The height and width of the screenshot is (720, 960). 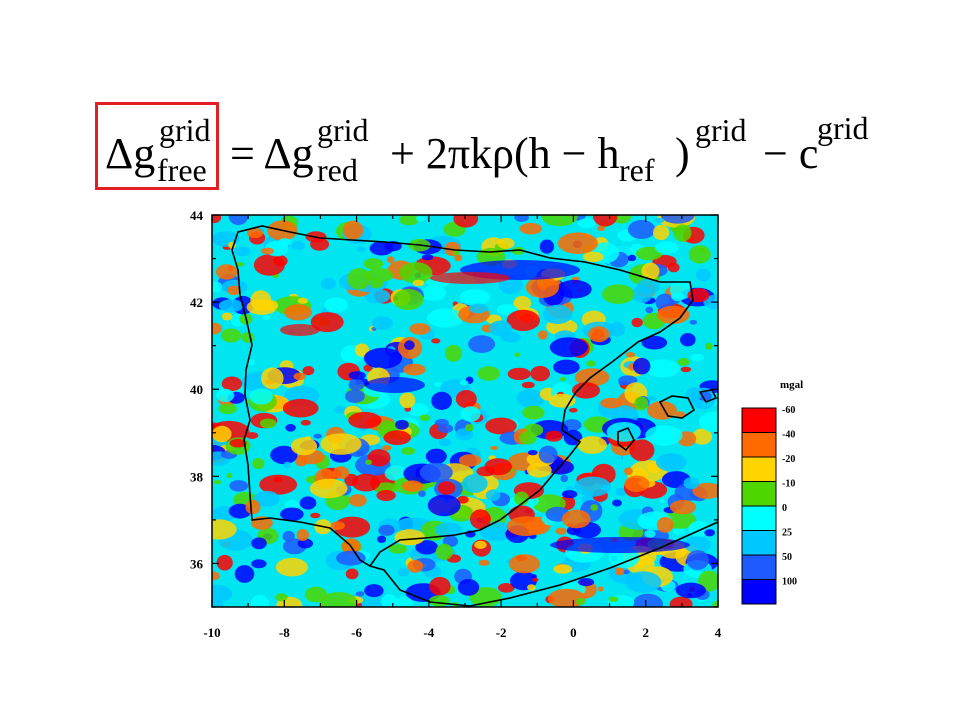 I want to click on legend-label: 50, so click(x=787, y=557).